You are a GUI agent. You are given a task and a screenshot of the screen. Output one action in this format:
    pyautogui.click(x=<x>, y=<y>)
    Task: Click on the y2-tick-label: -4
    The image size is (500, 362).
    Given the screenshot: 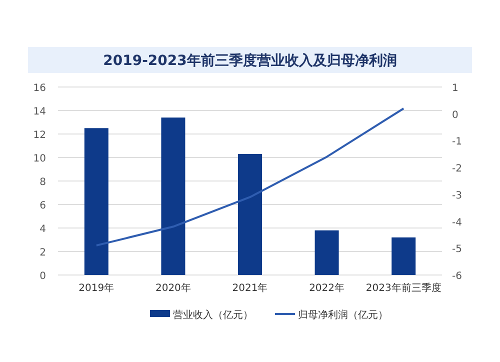 What is the action you would take?
    pyautogui.click(x=457, y=222)
    